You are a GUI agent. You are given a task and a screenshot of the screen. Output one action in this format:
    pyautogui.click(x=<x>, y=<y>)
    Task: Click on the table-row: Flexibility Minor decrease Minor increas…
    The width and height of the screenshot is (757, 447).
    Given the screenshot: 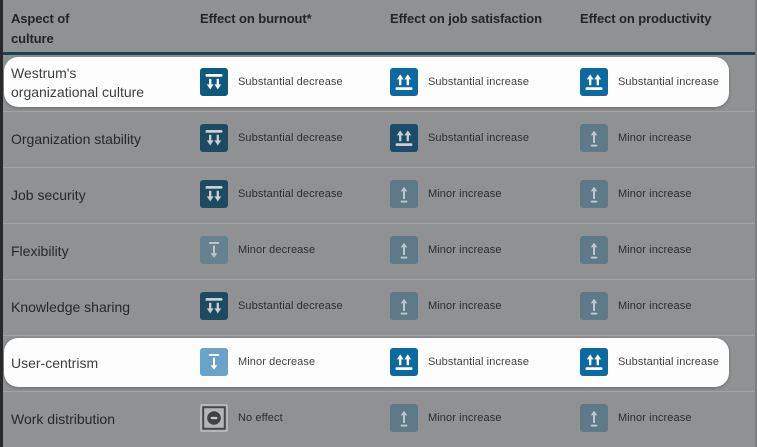 What is the action you would take?
    pyautogui.click(x=378, y=251)
    